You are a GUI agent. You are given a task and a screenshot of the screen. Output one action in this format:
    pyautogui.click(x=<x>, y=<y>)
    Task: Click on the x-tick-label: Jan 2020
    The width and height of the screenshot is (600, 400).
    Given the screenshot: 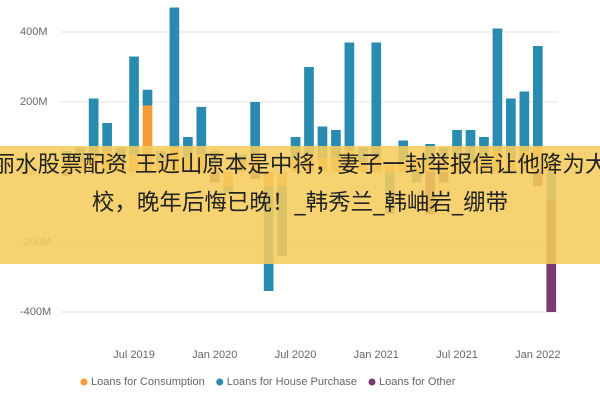 What is the action you would take?
    pyautogui.click(x=214, y=355)
    